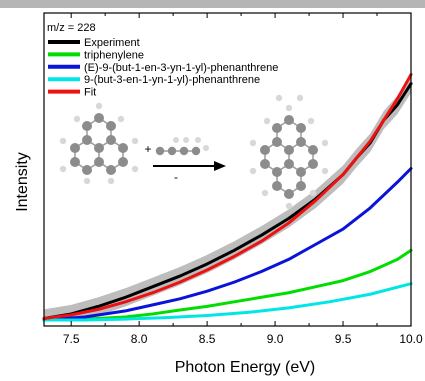 This screenshot has height=381, width=425. What do you see at coordinates (114, 55) in the screenshot?
I see `legend-label: triphenylene` at bounding box center [114, 55].